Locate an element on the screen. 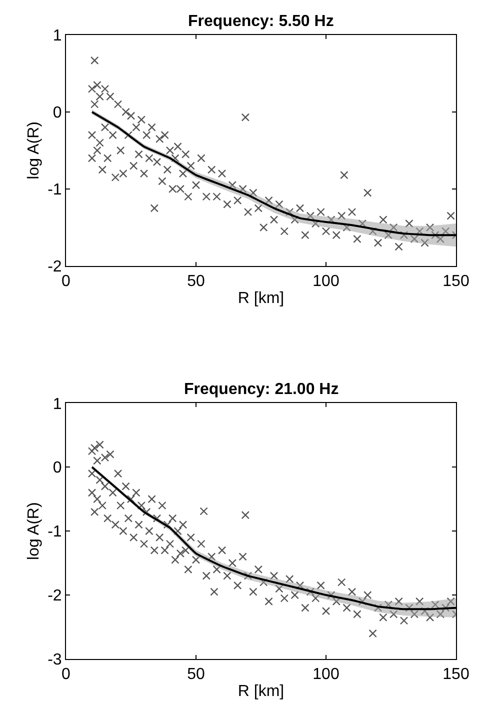 The width and height of the screenshot is (481, 722). chart-title: Frequency: 21.00 Hz is located at coordinates (261, 389).